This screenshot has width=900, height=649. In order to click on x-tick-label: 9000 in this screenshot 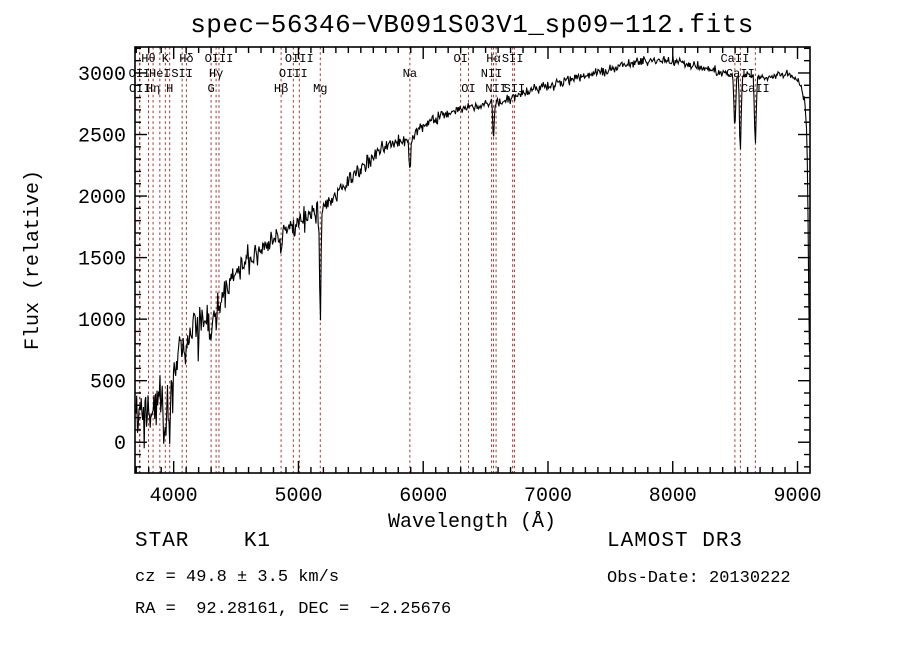, I will do `click(798, 496)`.